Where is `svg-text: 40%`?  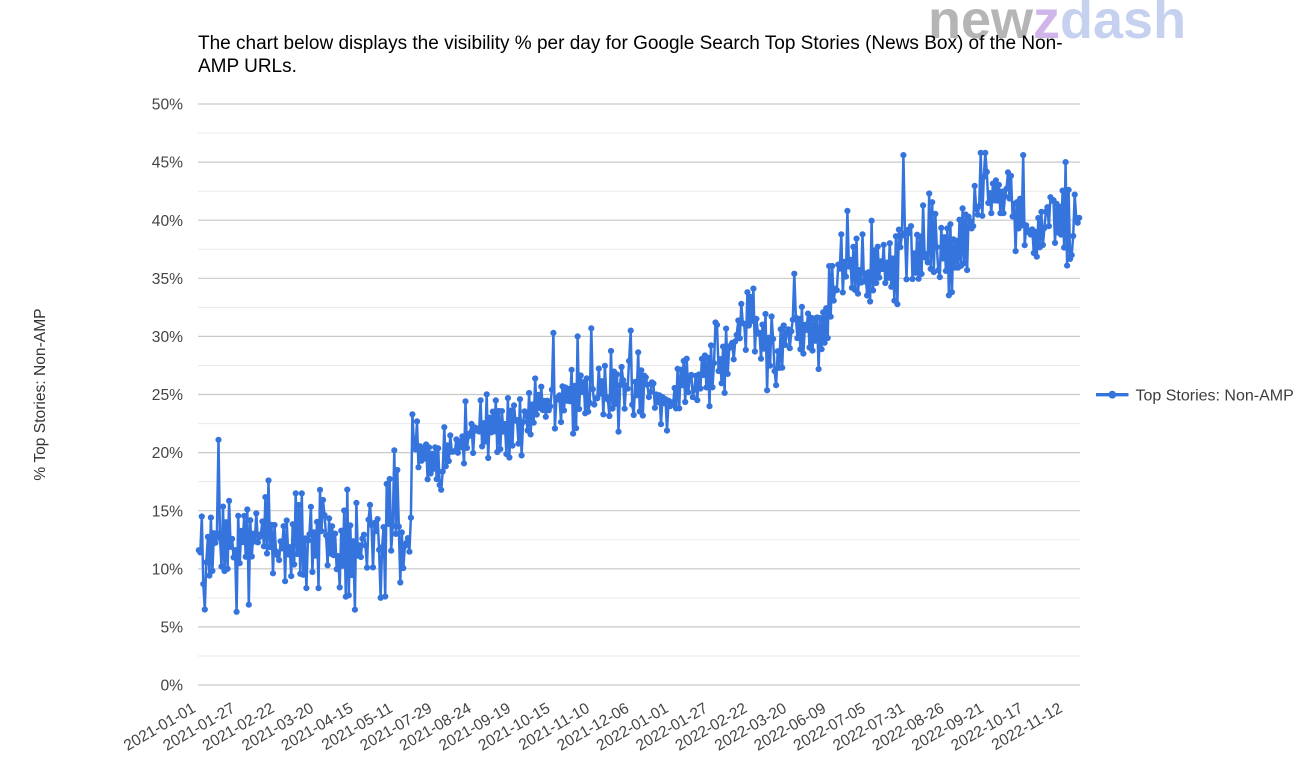
svg-text: 40% is located at coordinates (167, 221).